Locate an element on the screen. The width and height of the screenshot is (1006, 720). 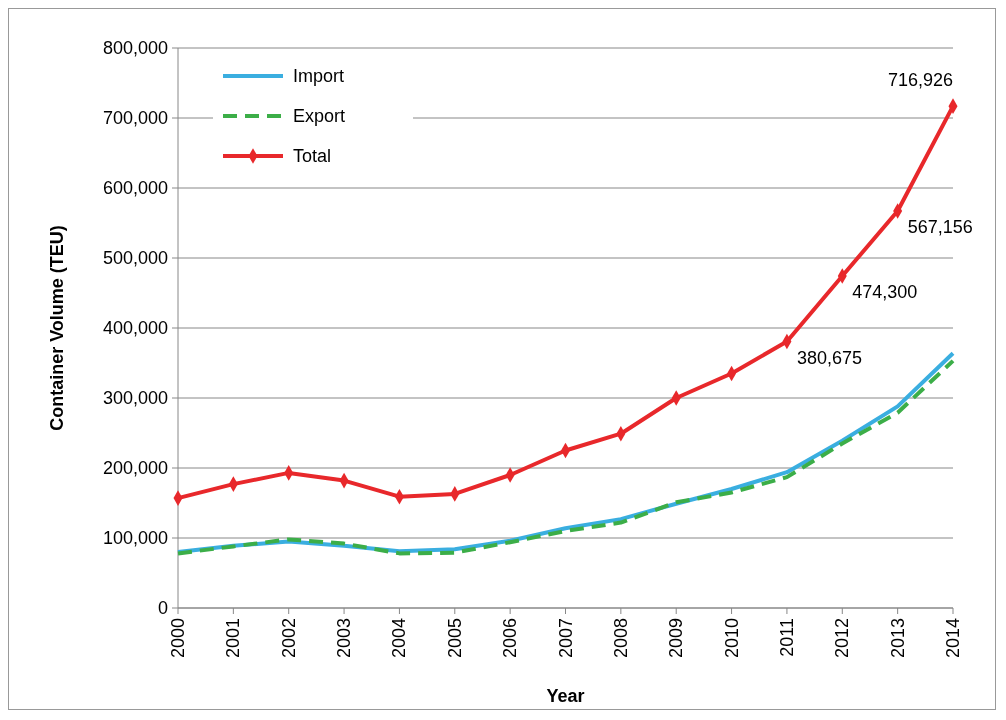
y-tick-label: 400,000 is located at coordinates (135, 328).